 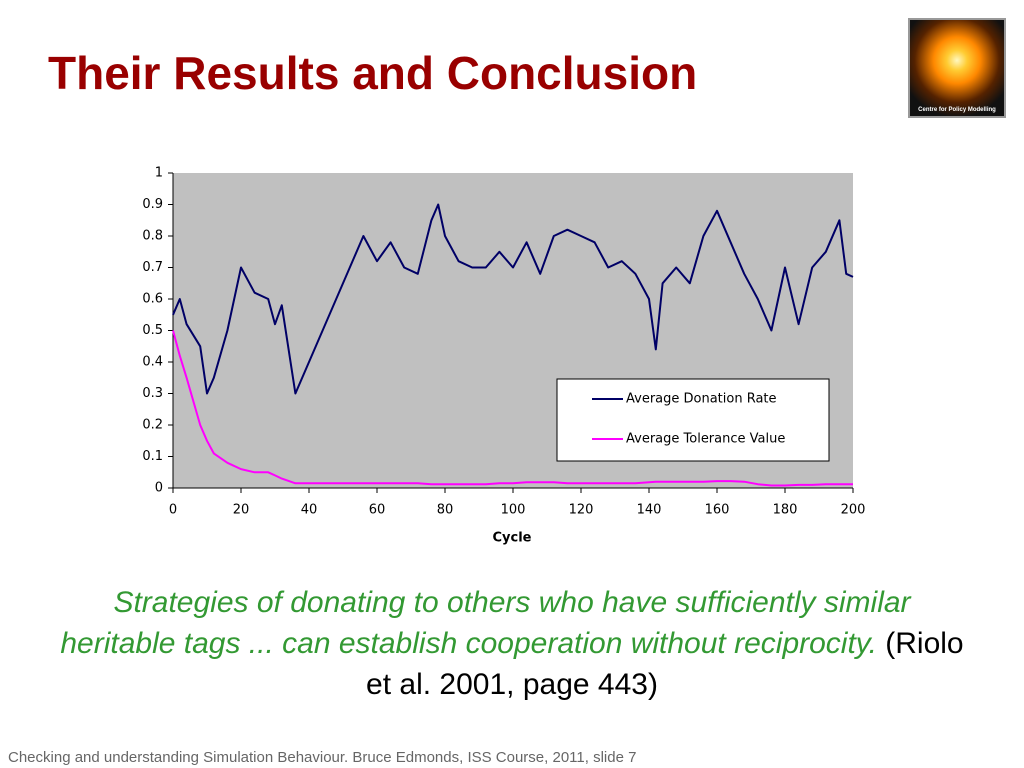 I want to click on y-tick-label: 0, so click(x=159, y=488).